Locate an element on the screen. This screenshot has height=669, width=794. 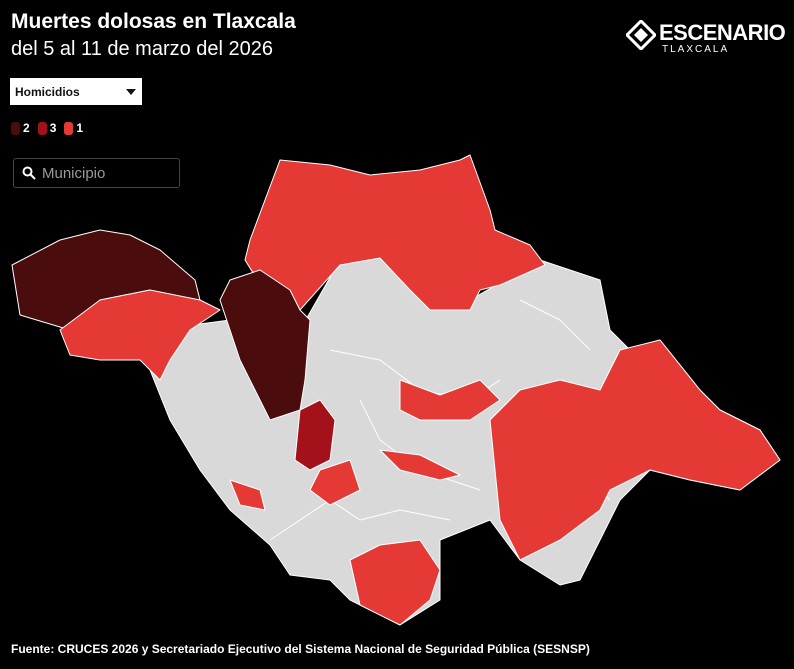
logo: ESCENARIO TLAXCALA is located at coordinates (706, 37).